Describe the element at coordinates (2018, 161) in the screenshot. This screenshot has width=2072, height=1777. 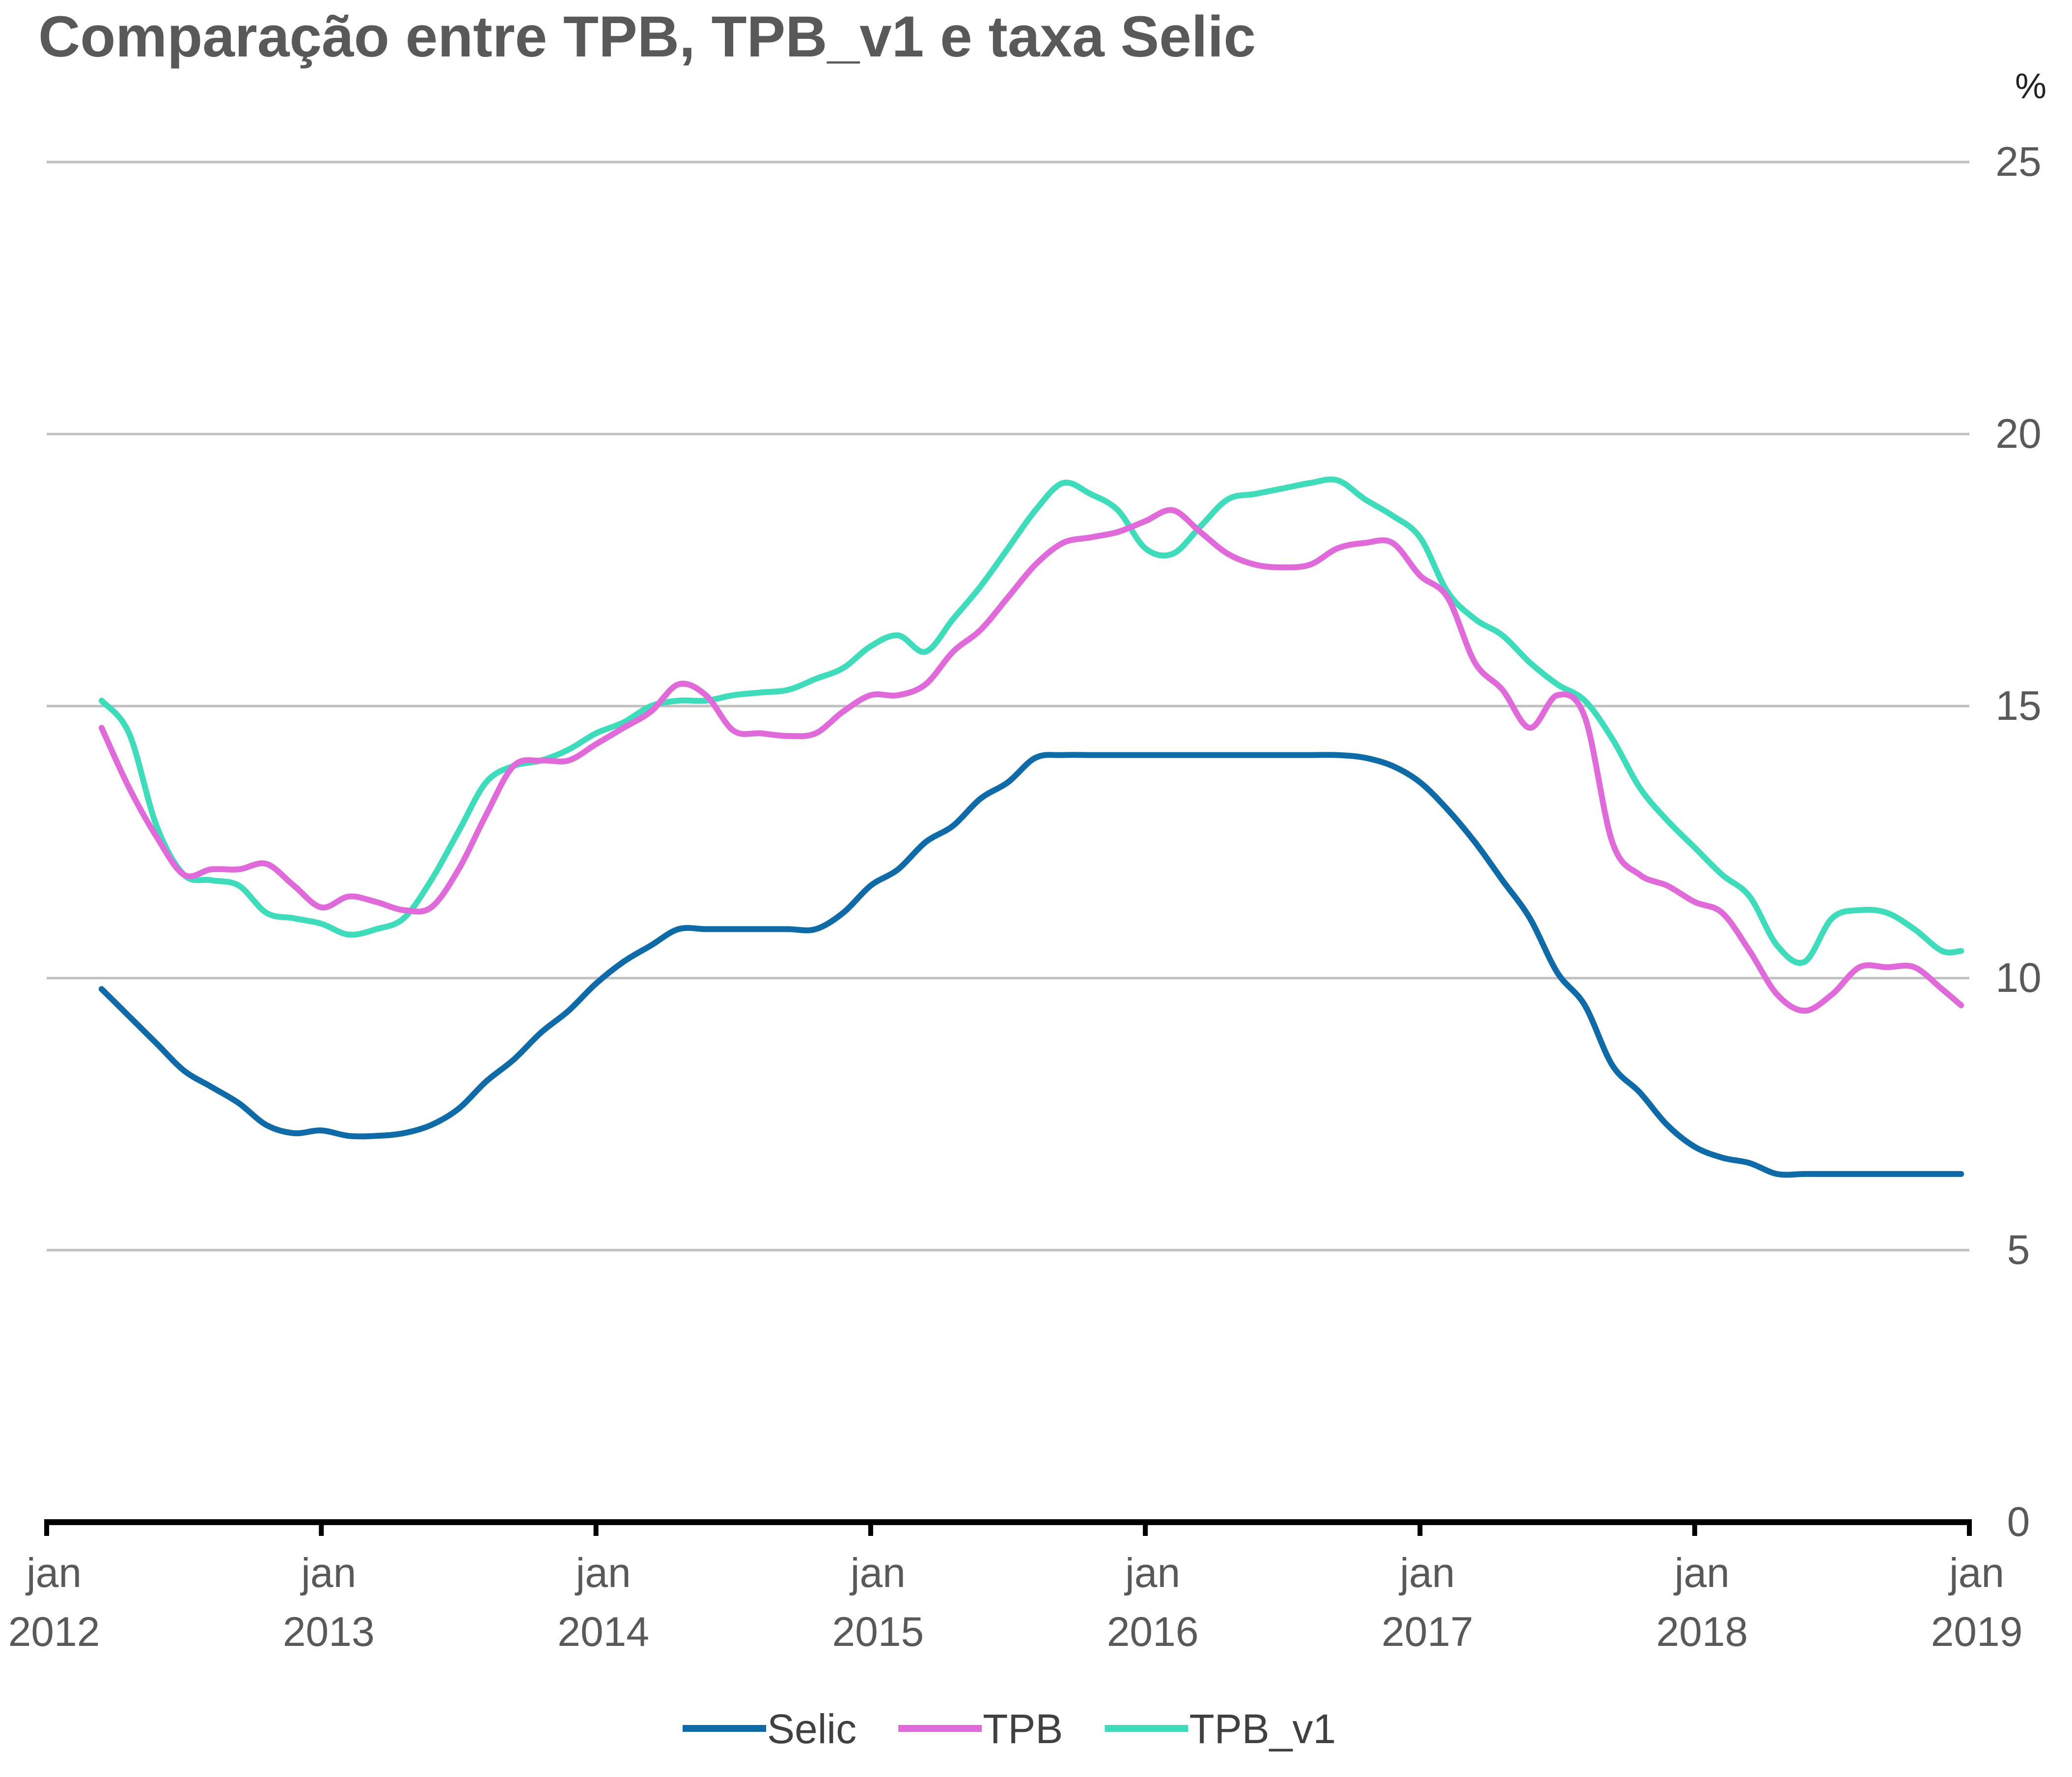
I see `y-tick-label: 25` at that location.